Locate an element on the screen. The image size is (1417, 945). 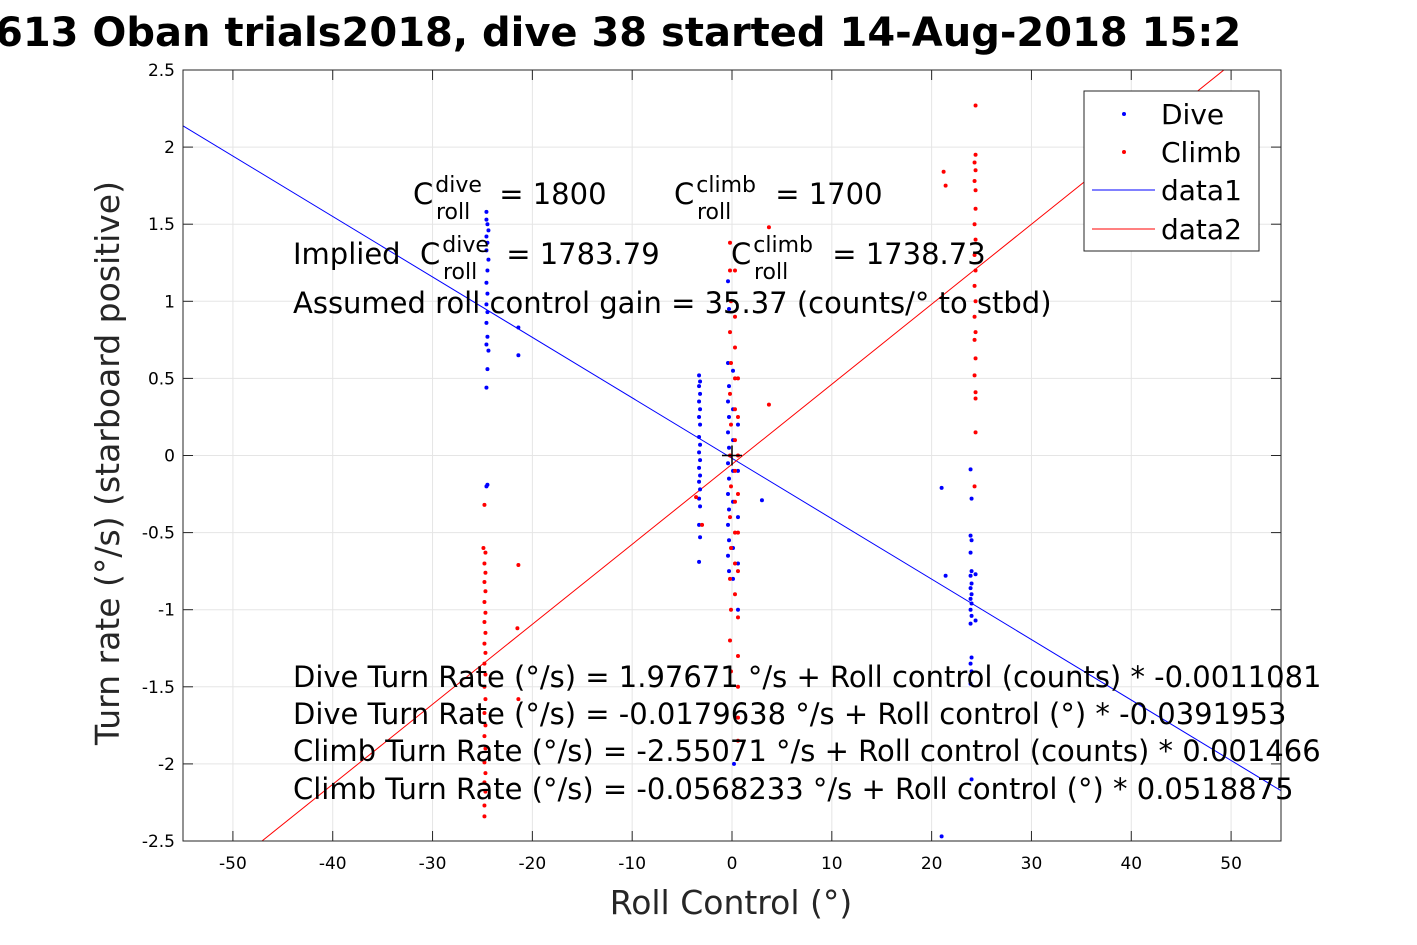
x-tick-label: 50 is located at coordinates (1231, 864).